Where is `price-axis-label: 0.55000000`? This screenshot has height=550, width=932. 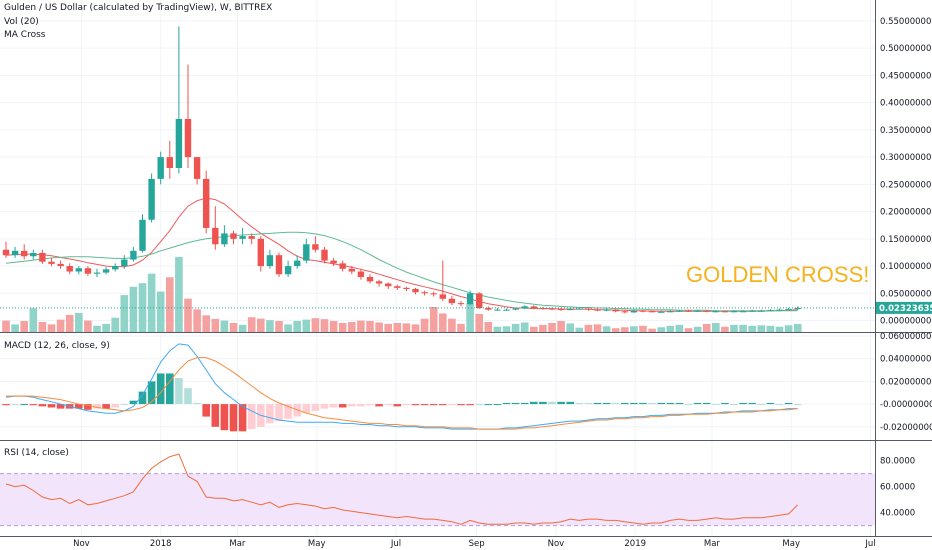 price-axis-label: 0.55000000 is located at coordinates (905, 22).